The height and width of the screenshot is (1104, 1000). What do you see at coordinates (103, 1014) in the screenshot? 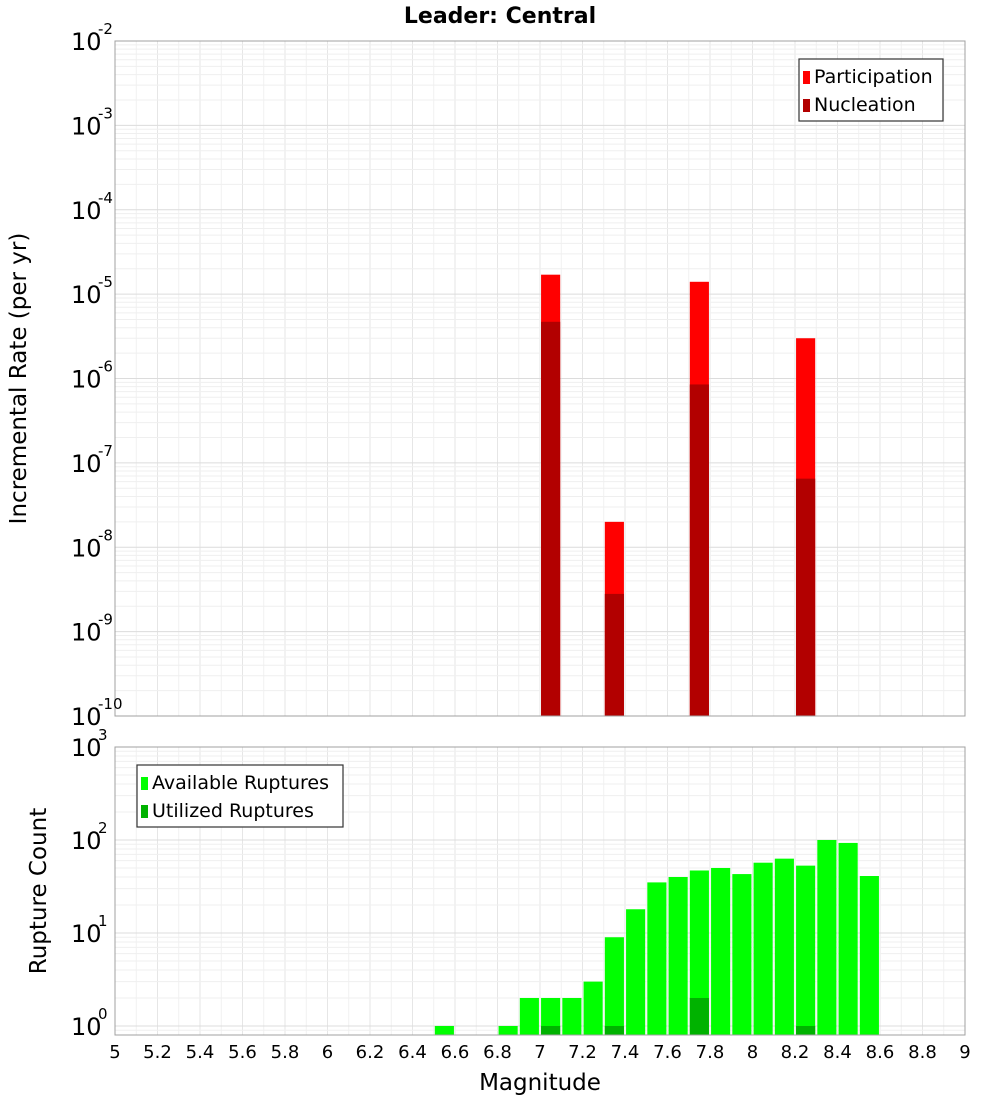
I see `y-tick-exponent: 0` at bounding box center [103, 1014].